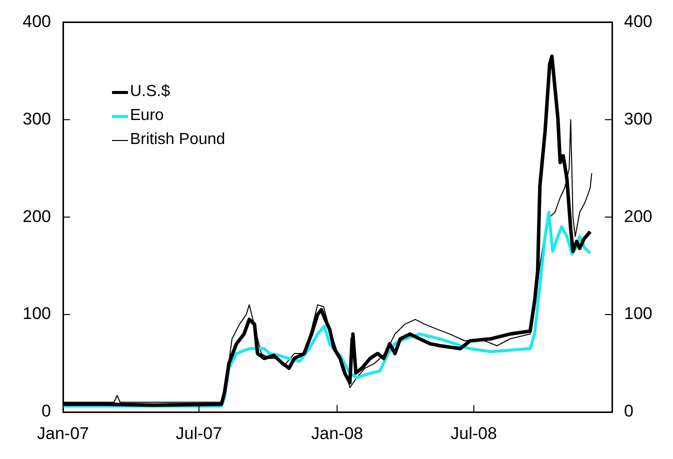 Image resolution: width=673 pixels, height=459 pixels. I want to click on legend-label: British Pound, so click(178, 140).